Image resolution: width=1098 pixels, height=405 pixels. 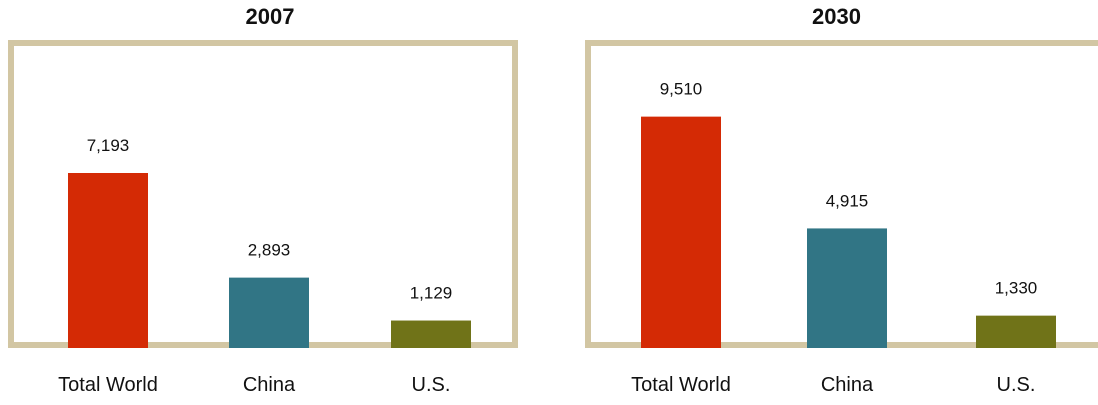 I want to click on chart-title: 2030, so click(x=836, y=16).